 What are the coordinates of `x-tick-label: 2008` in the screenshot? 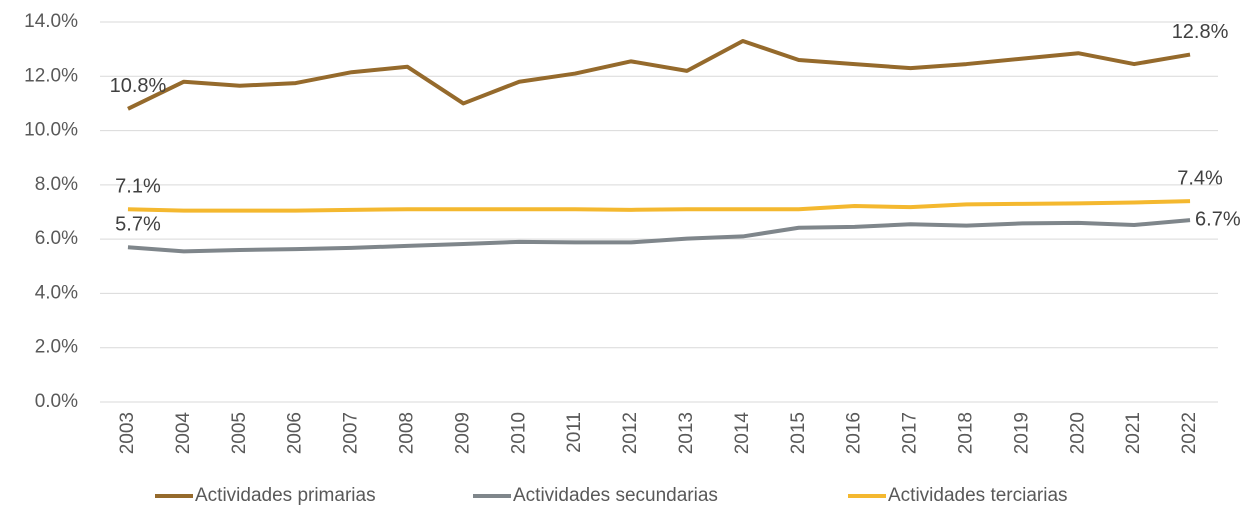 It's located at (406, 433).